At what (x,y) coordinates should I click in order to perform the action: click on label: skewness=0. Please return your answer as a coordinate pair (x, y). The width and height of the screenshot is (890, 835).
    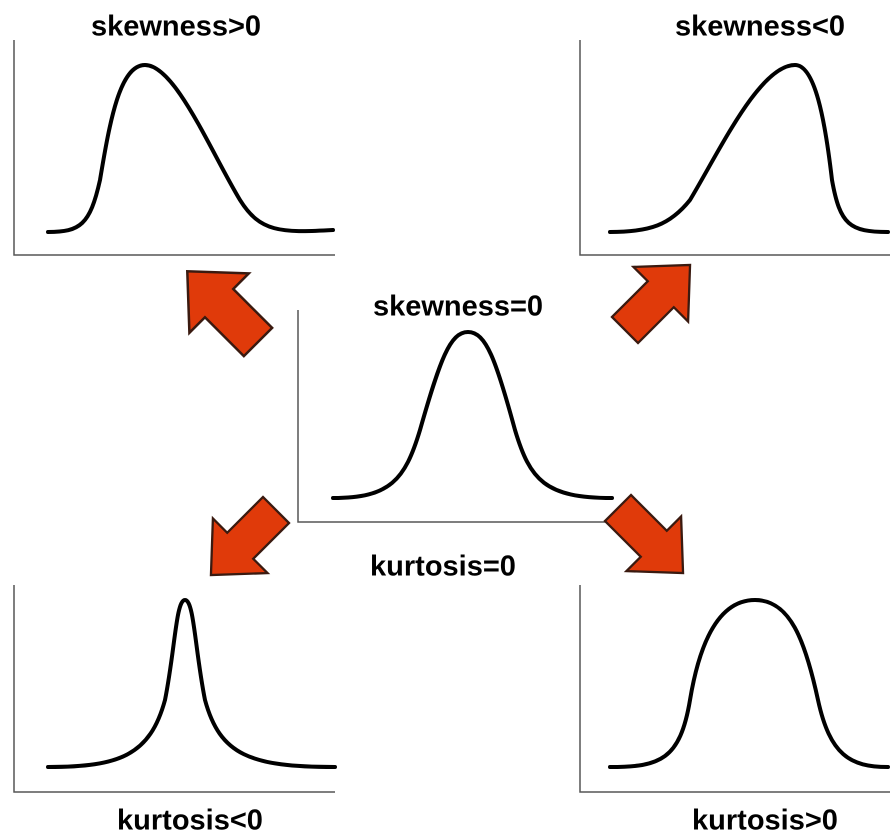
    Looking at the image, I should click on (458, 307).